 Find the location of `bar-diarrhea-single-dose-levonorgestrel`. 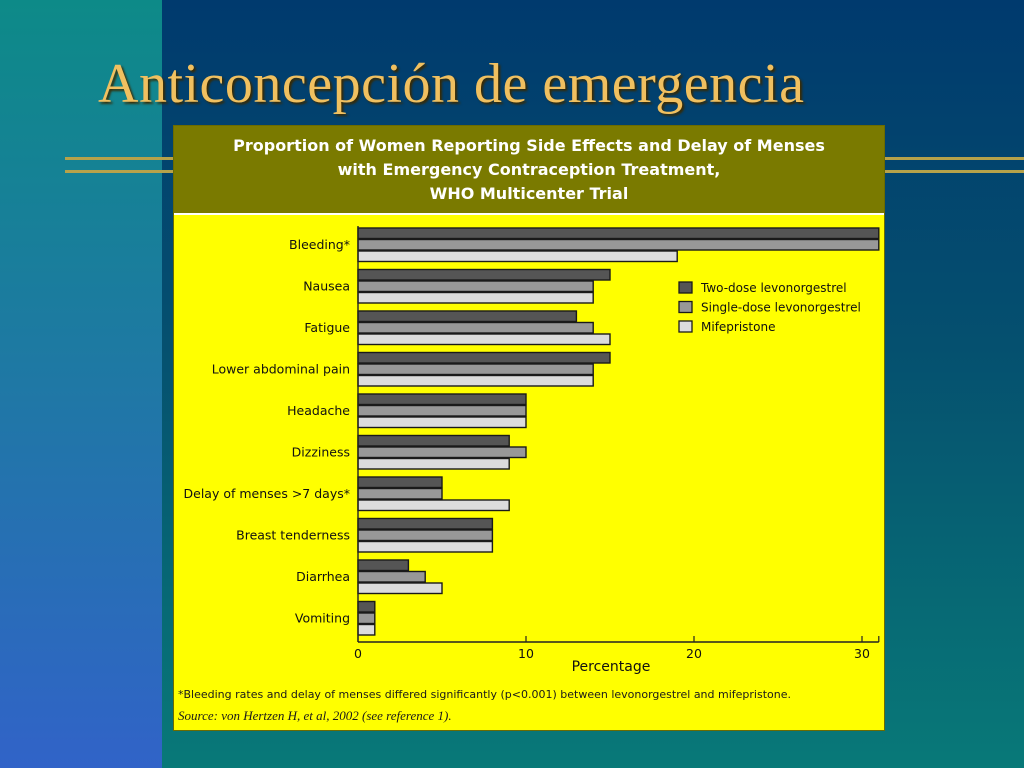

bar-diarrhea-single-dose-levonorgestrel is located at coordinates (391, 576).